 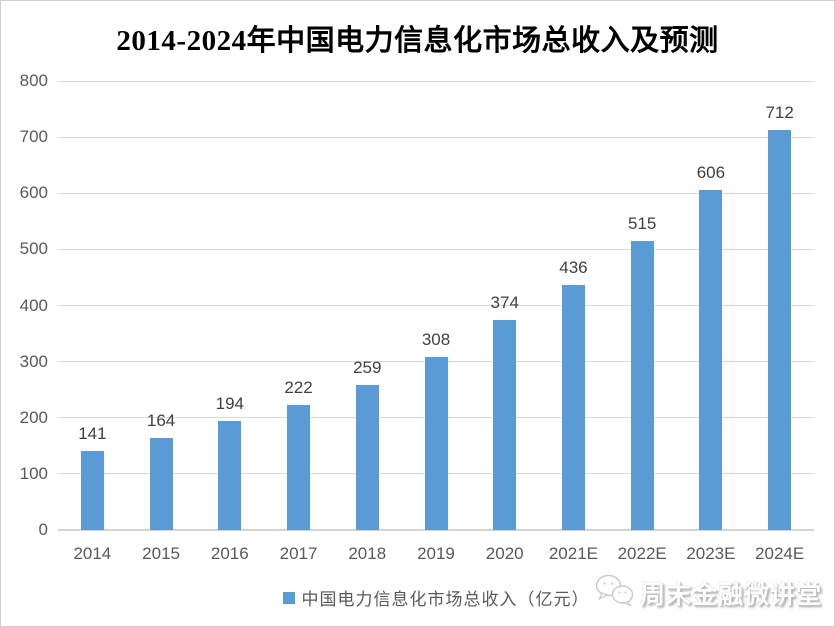 I want to click on bar-value-label: 194, so click(x=229, y=404).